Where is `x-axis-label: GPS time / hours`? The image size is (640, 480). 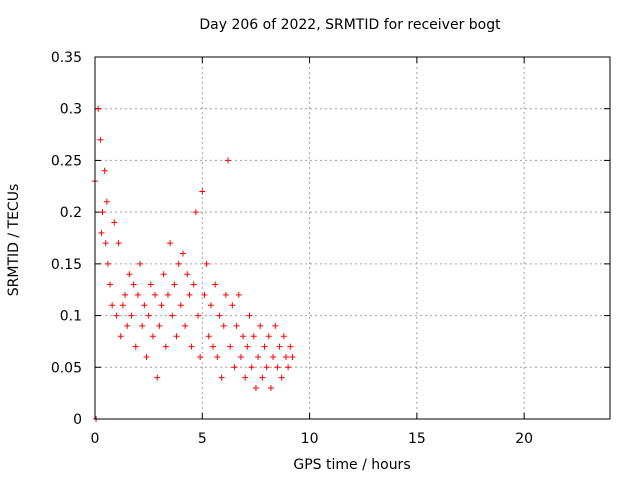 x-axis-label: GPS time / hours is located at coordinates (352, 465).